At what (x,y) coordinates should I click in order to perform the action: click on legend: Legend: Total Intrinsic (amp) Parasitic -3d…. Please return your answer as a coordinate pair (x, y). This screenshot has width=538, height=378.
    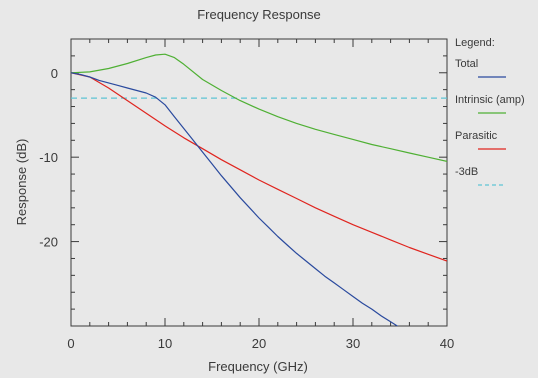
    Looking at the image, I should click on (490, 111).